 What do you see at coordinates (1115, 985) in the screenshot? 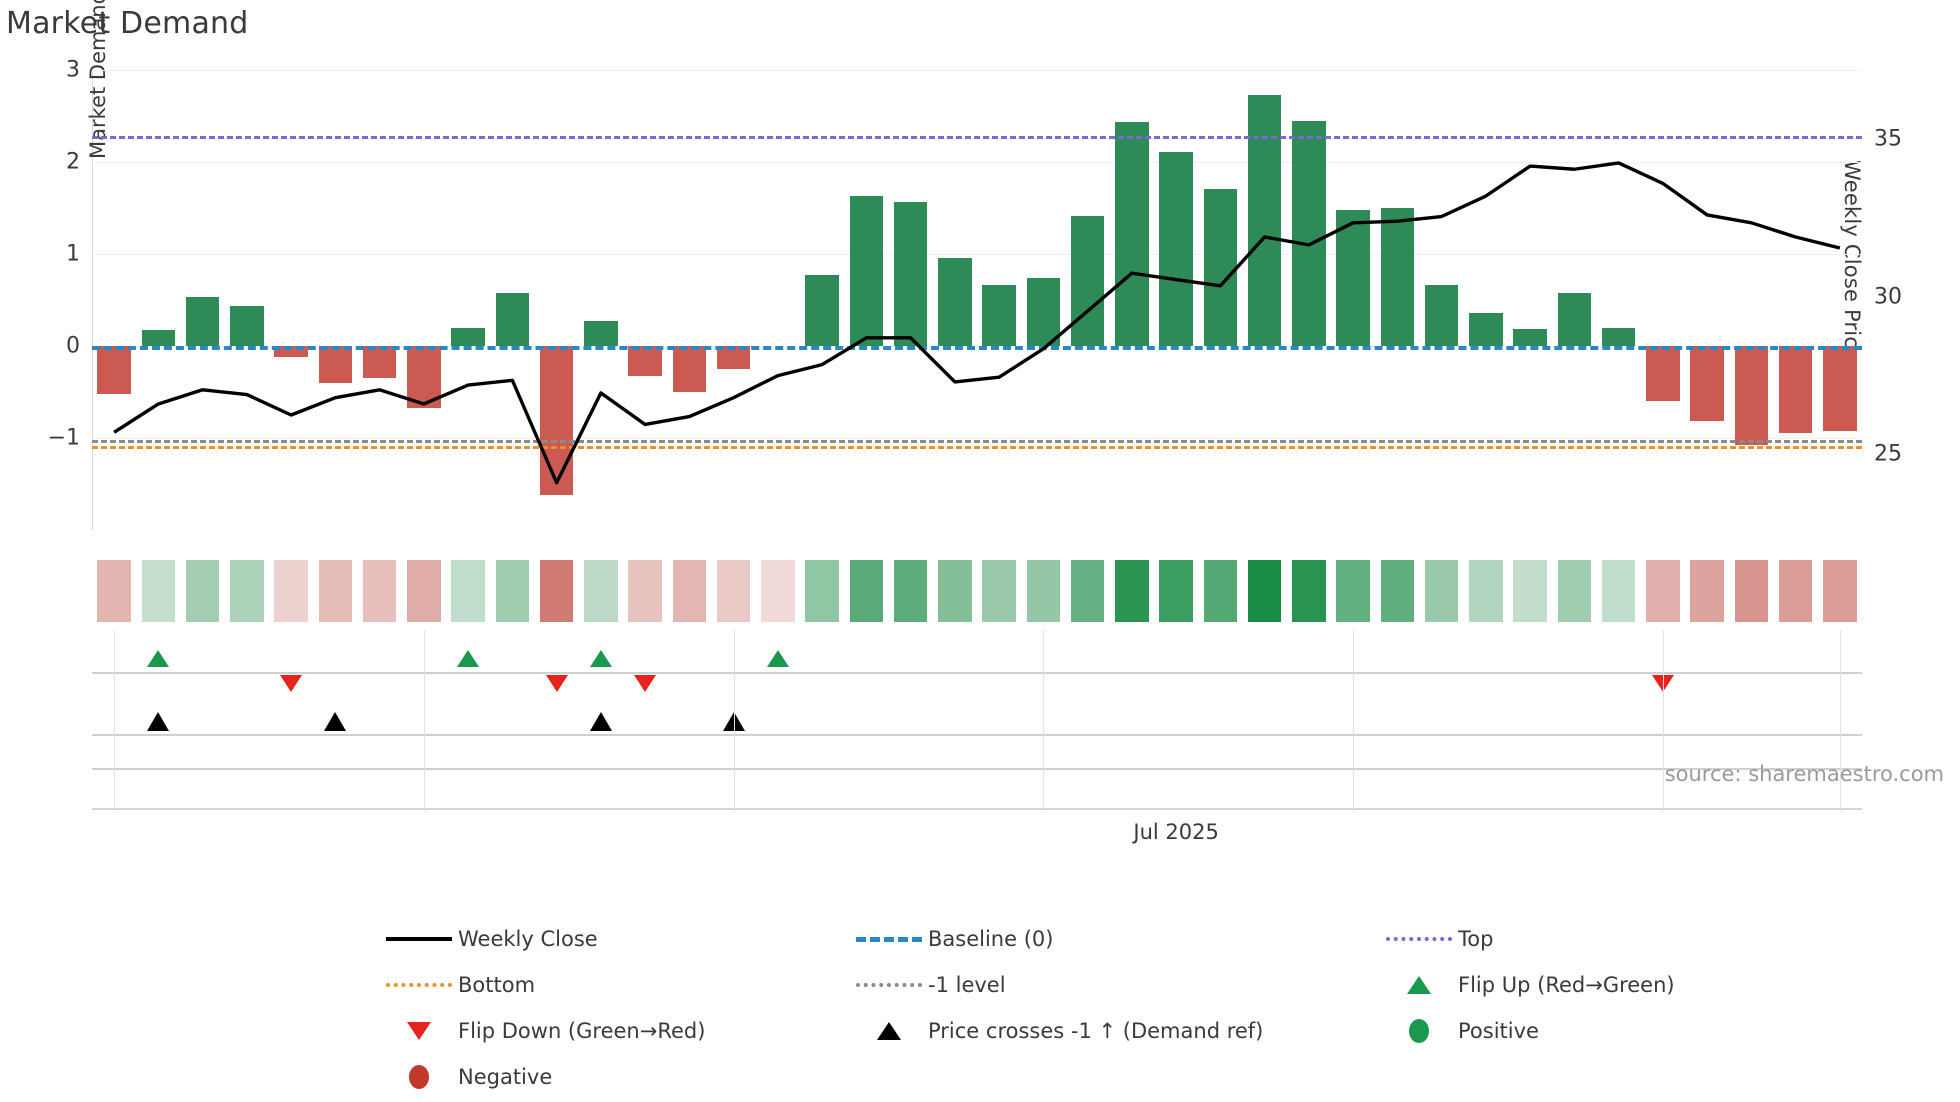
I see `legend-item: -1 level` at bounding box center [1115, 985].